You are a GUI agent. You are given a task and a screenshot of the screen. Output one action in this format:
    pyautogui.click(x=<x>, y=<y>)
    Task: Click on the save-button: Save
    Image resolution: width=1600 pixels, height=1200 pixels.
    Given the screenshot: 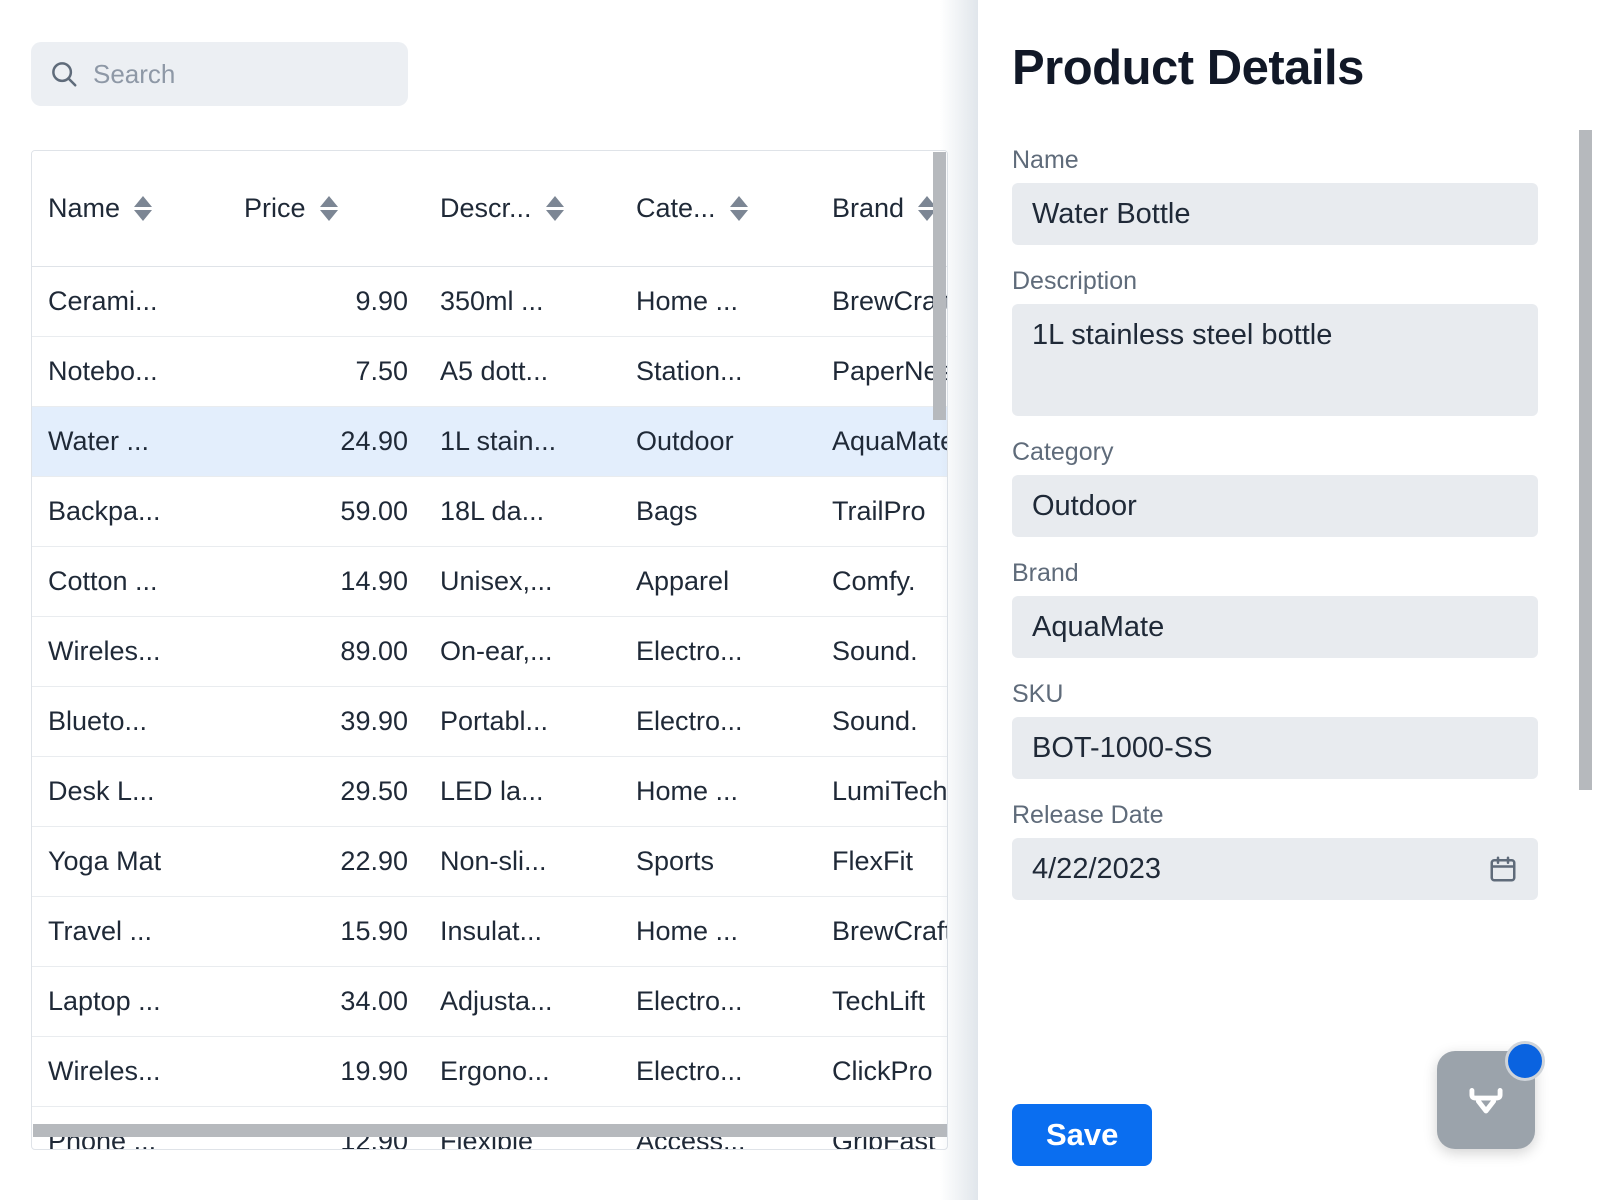 What is the action you would take?
    pyautogui.click(x=1082, y=1135)
    